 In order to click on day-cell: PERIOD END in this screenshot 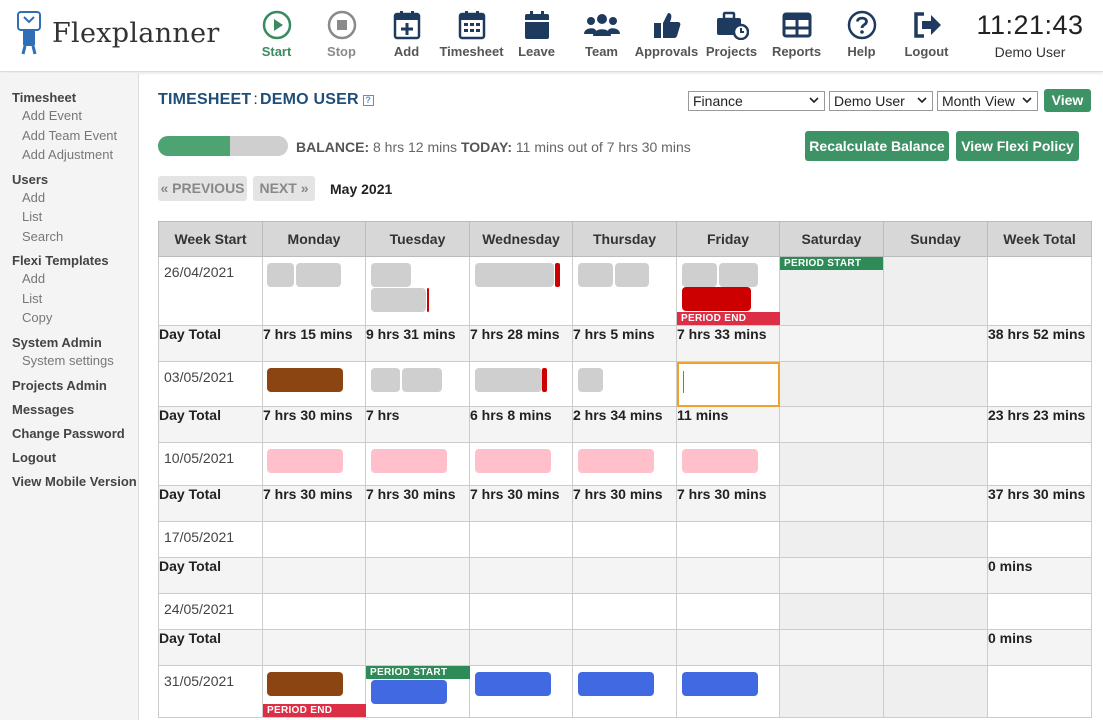, I will do `click(728, 291)`.